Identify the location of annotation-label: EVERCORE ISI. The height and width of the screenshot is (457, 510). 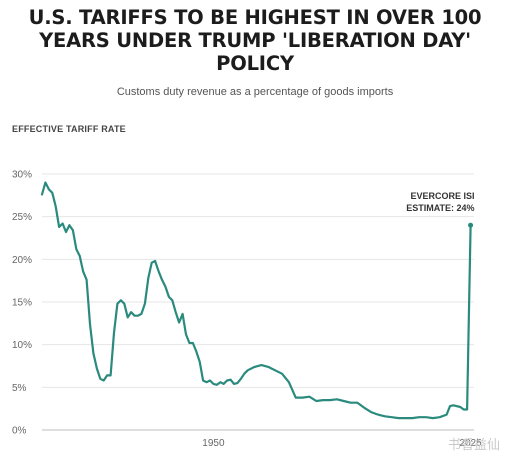
(443, 196).